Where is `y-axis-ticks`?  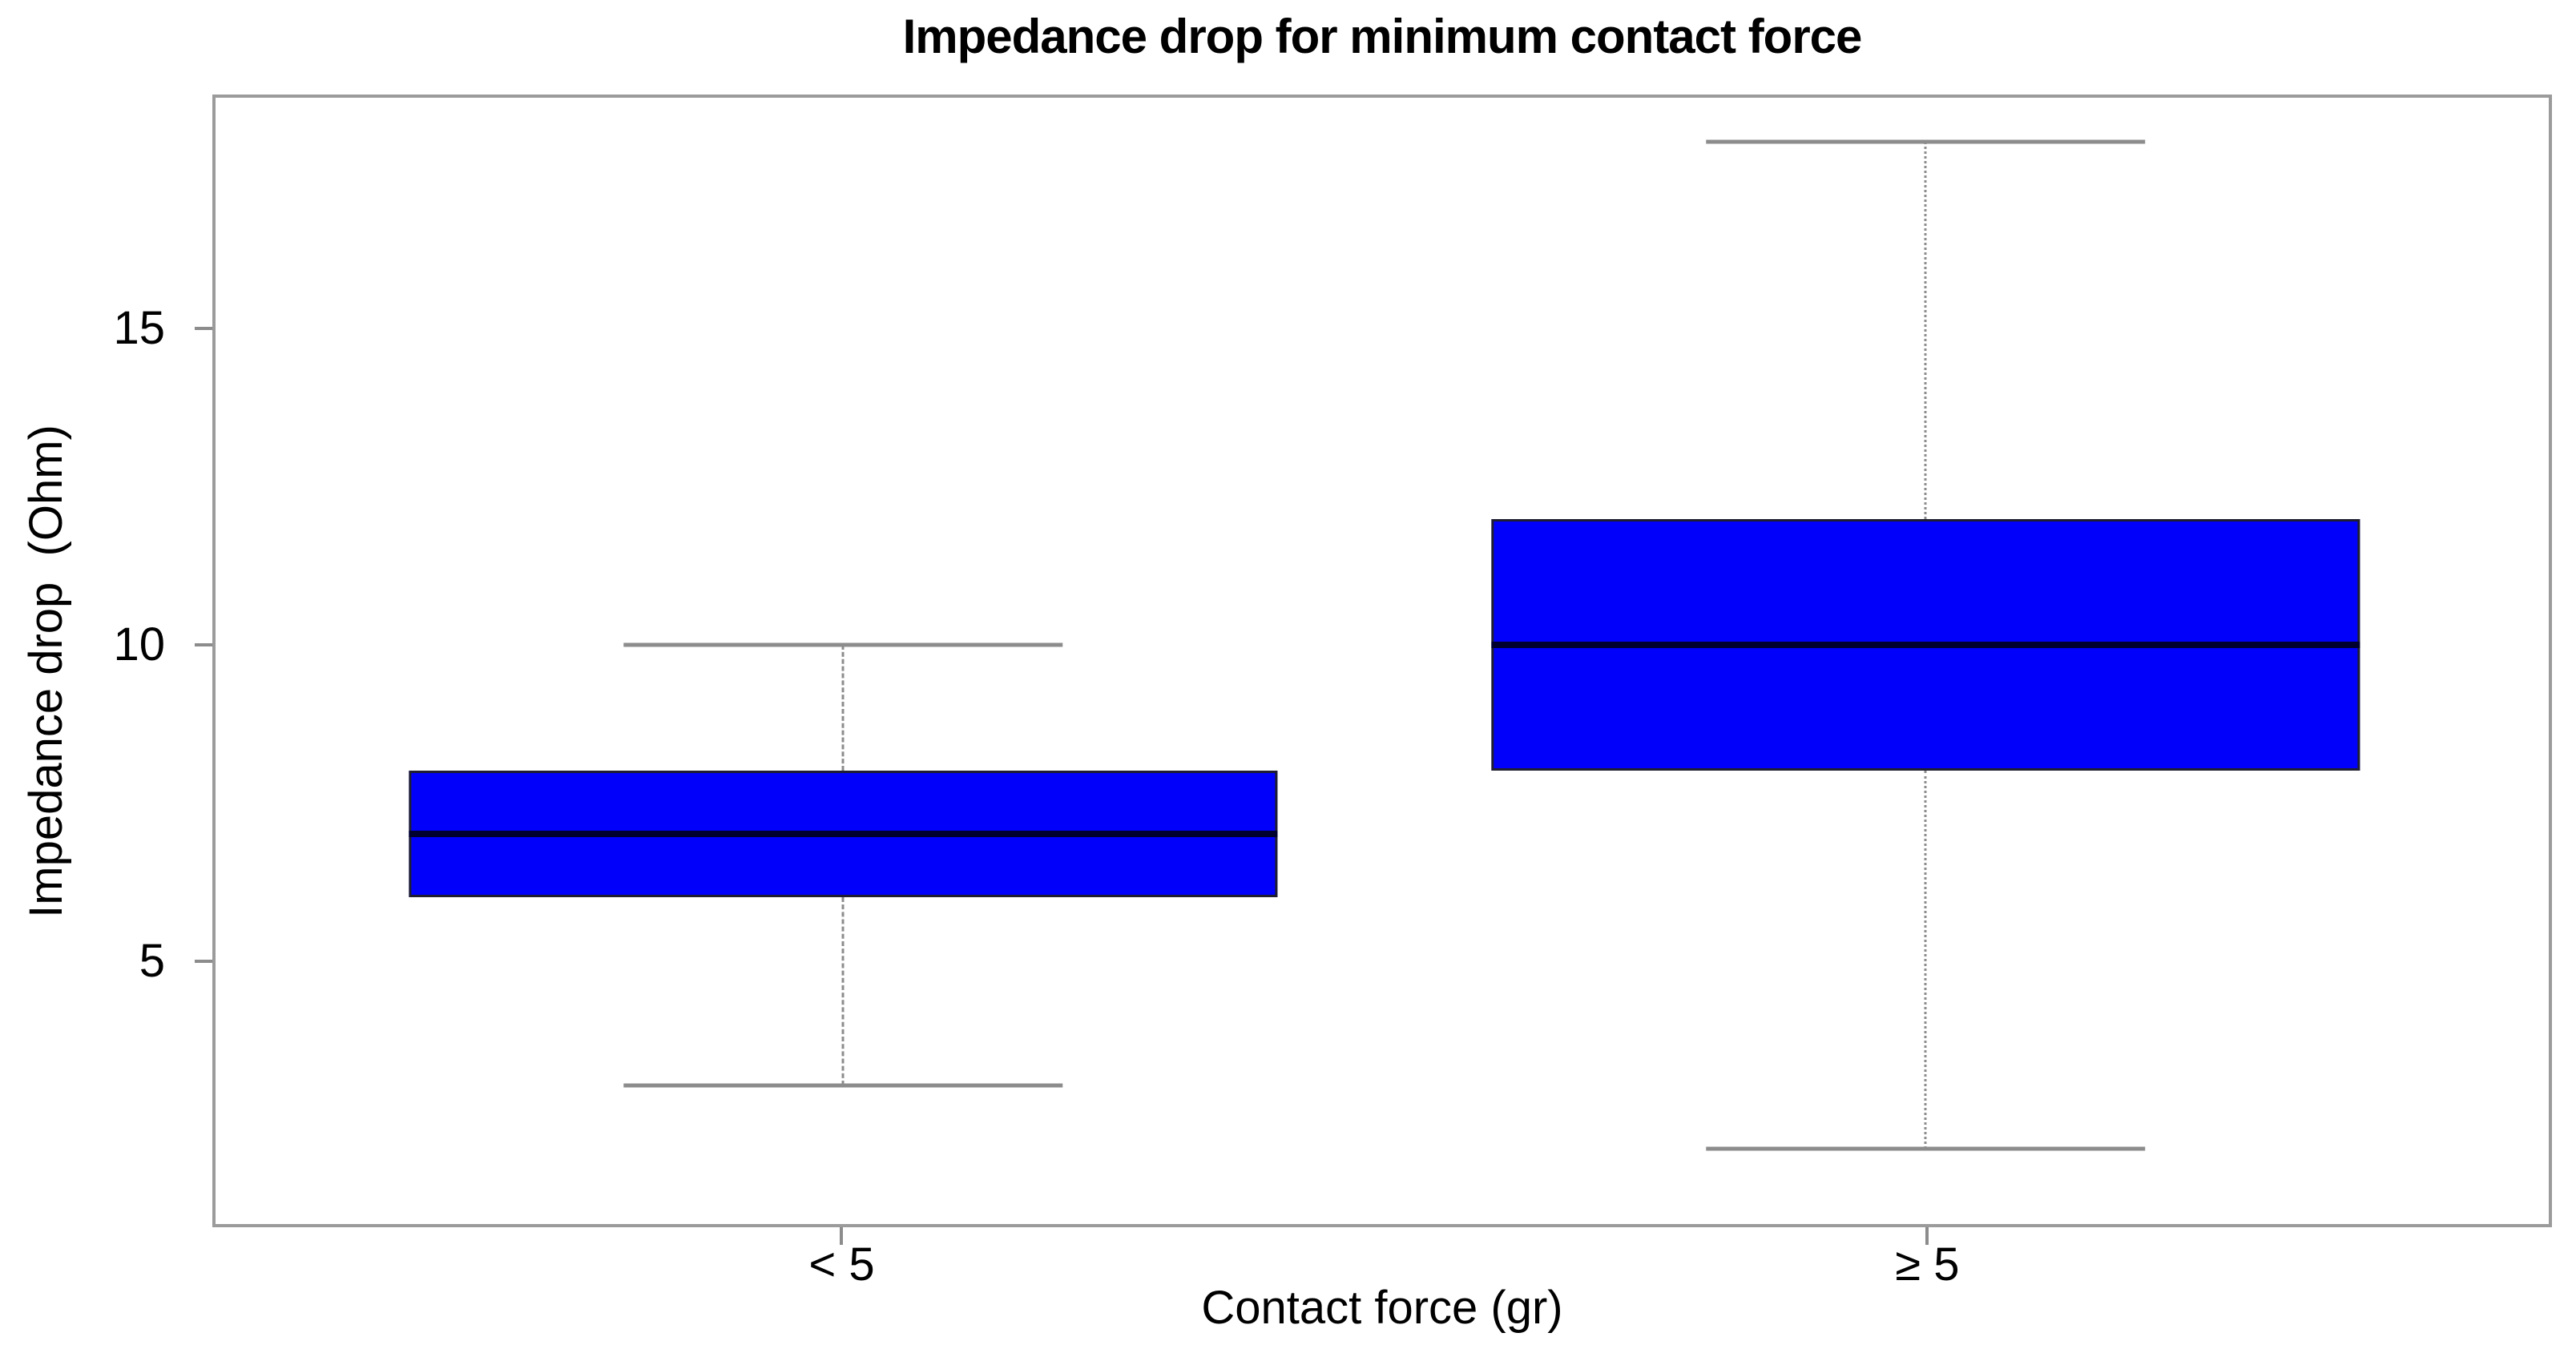 y-axis-ticks is located at coordinates (203, 661).